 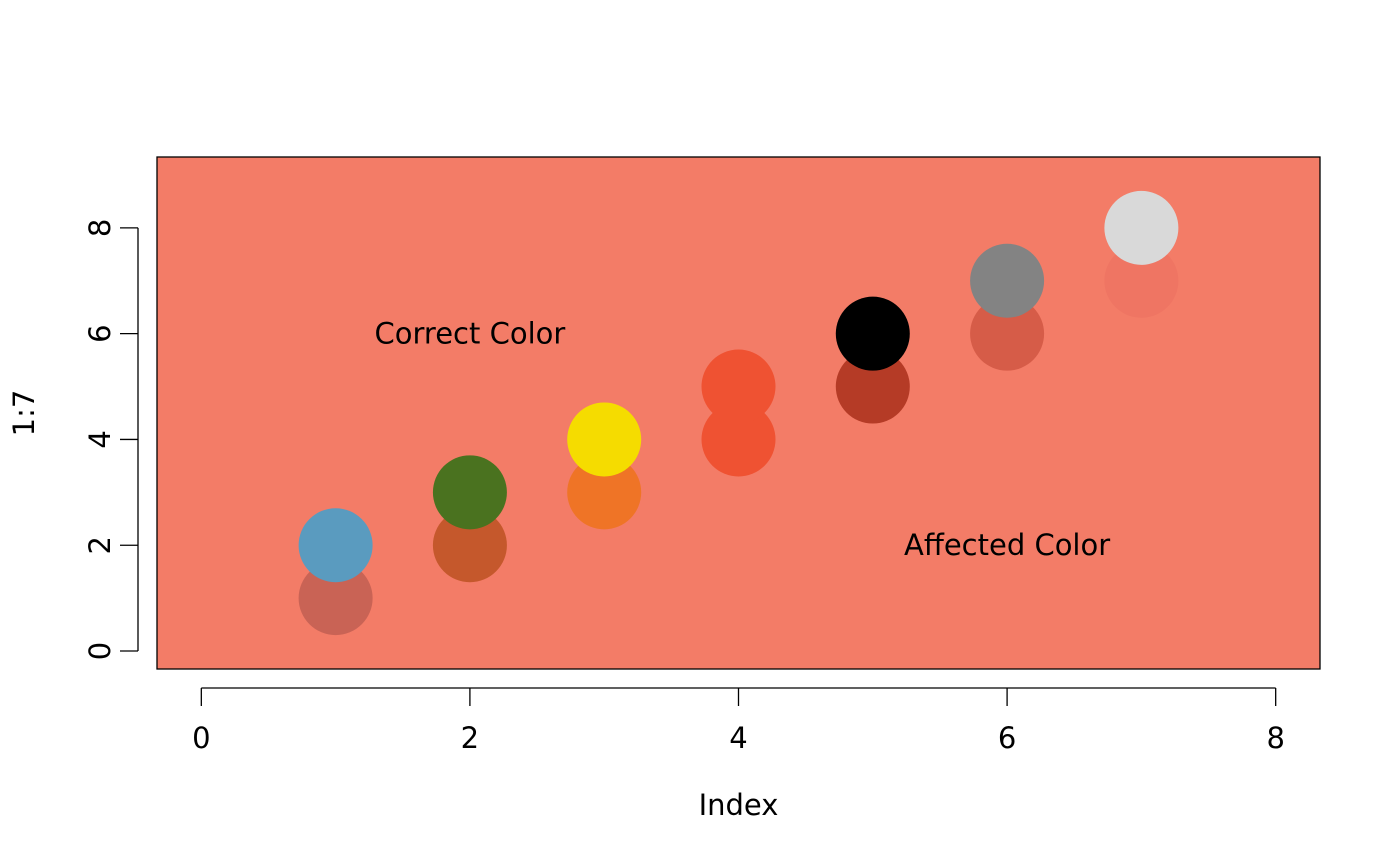 What do you see at coordinates (100, 439) in the screenshot?
I see `y-tick-label: 4` at bounding box center [100, 439].